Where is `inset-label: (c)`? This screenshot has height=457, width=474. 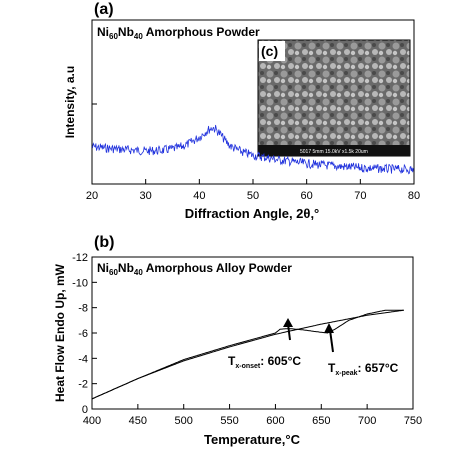
inset-label: (c) is located at coordinates (269, 51).